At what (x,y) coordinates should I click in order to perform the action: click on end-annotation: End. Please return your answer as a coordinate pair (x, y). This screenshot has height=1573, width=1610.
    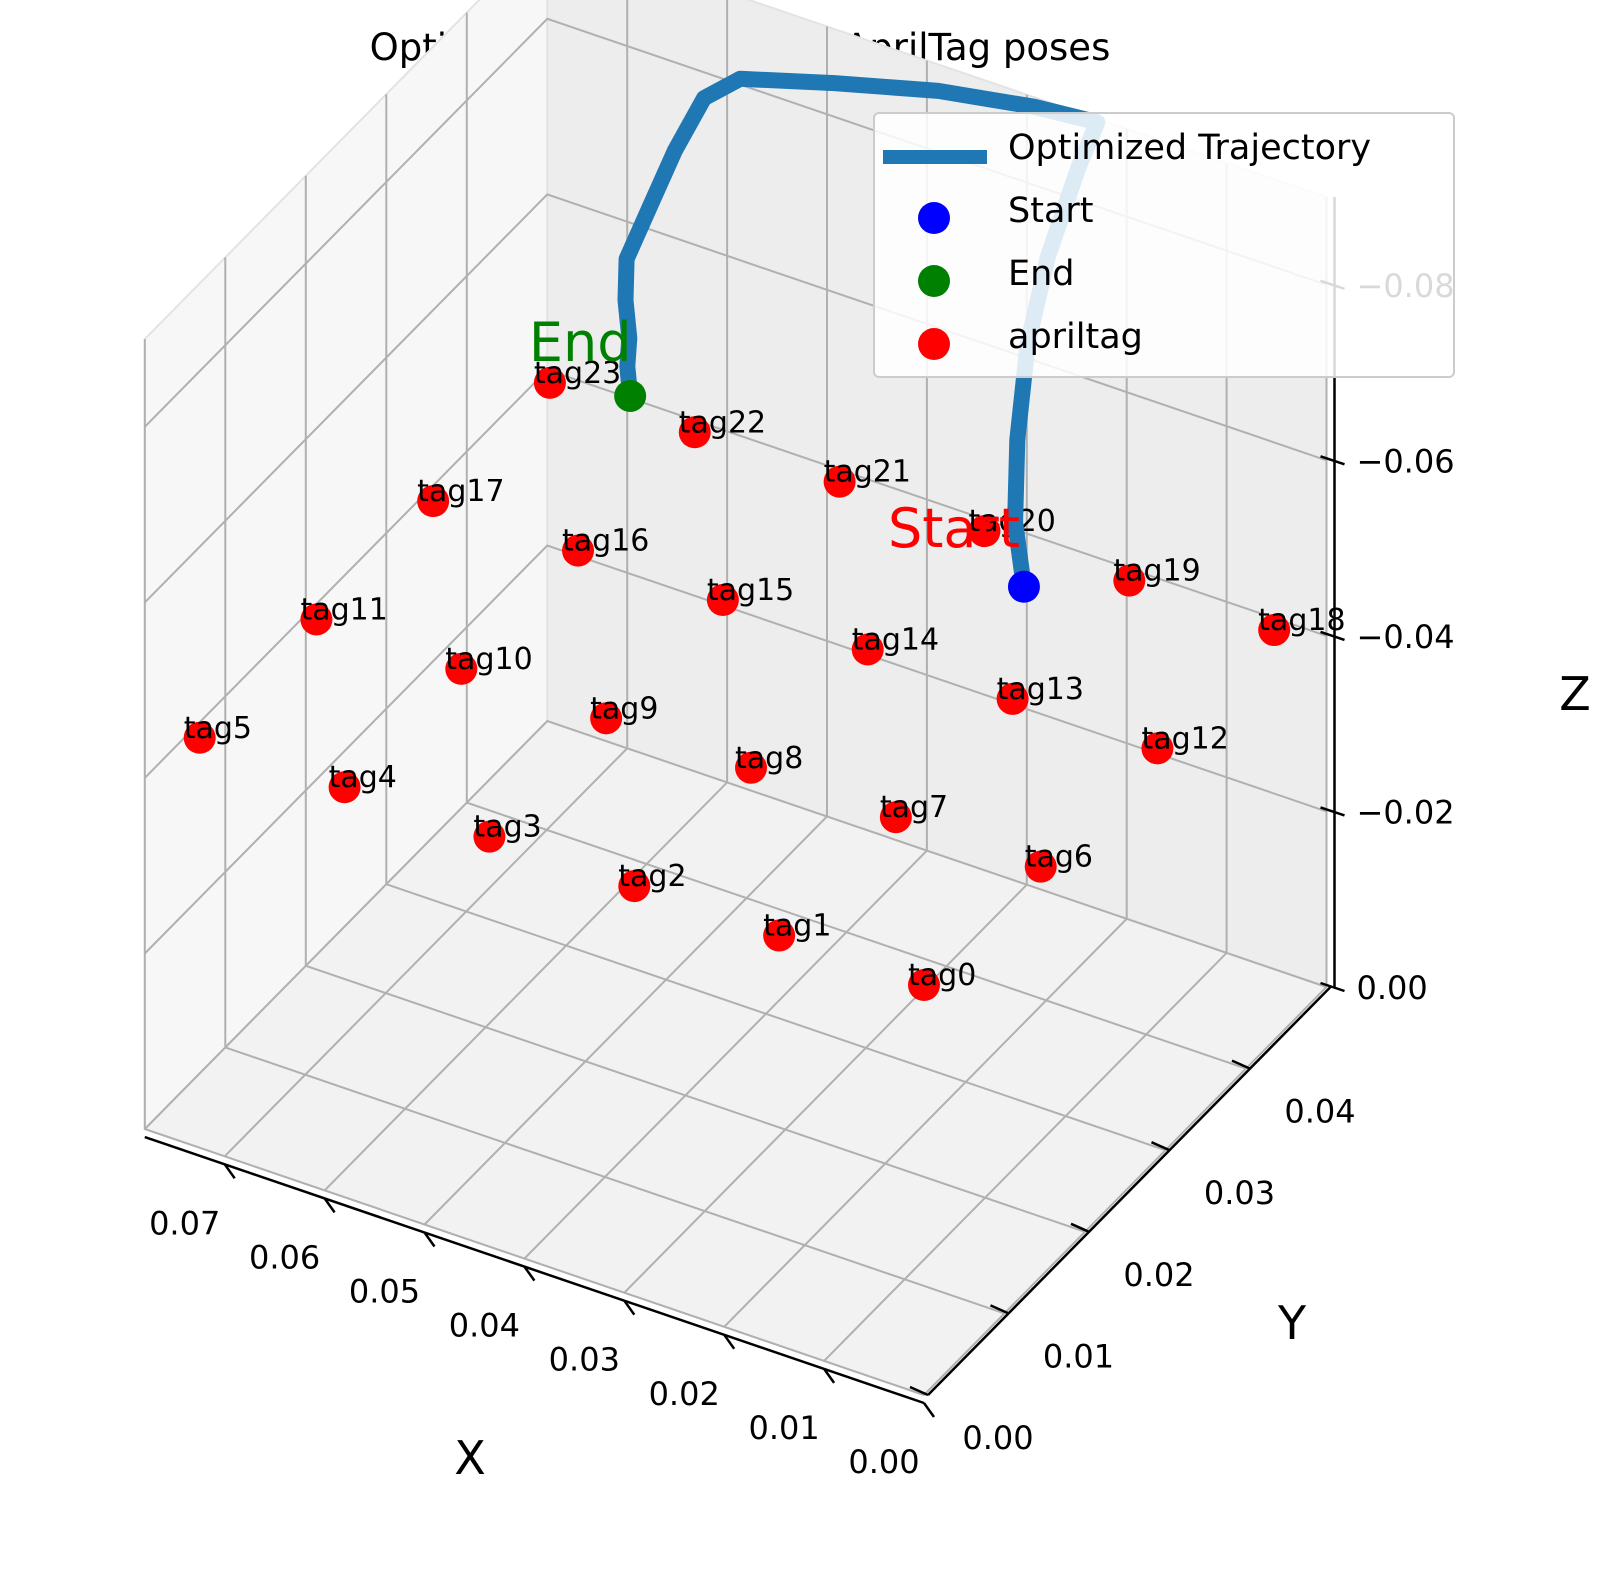
    Looking at the image, I should click on (580, 342).